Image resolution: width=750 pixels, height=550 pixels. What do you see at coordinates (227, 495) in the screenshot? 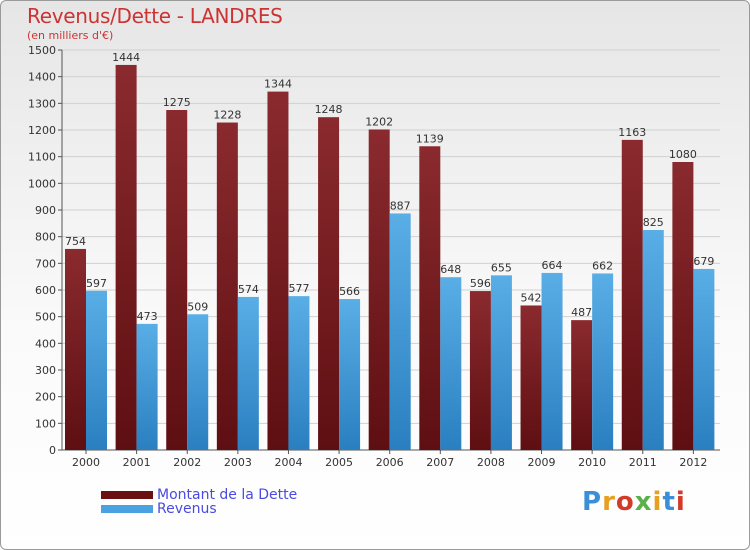
I see `legend-label-debt: Montant de la Dette` at bounding box center [227, 495].